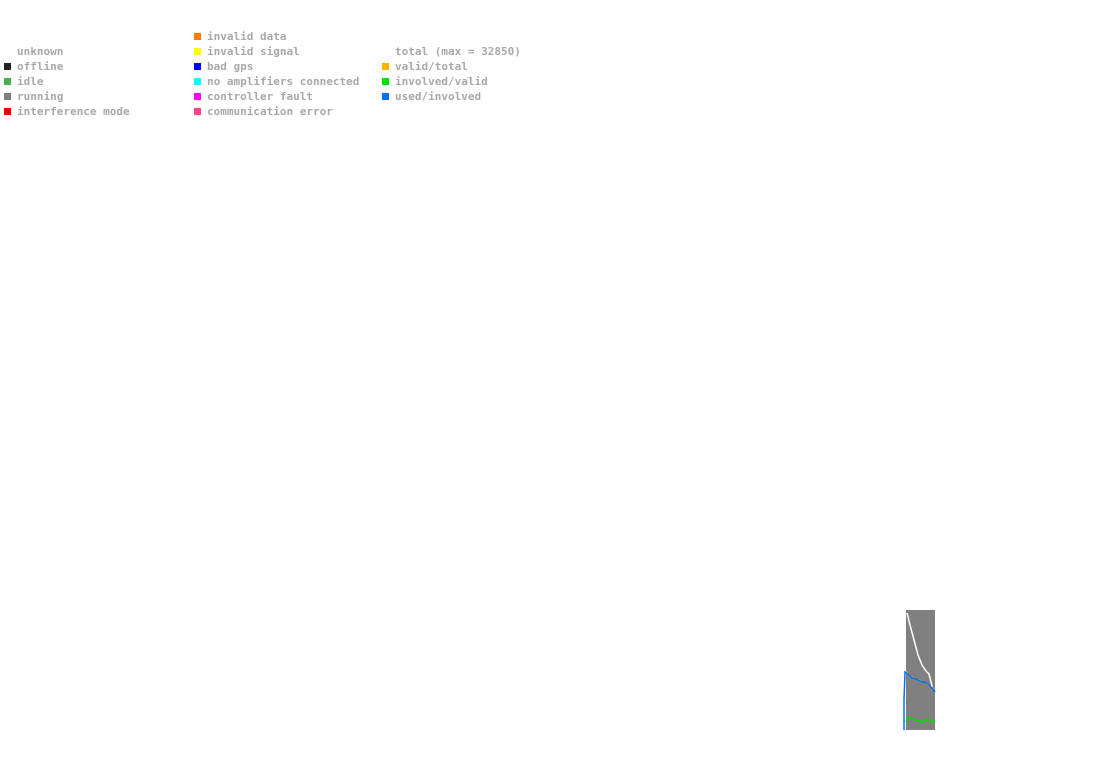  What do you see at coordinates (40, 96) in the screenshot?
I see `legend-label: running` at bounding box center [40, 96].